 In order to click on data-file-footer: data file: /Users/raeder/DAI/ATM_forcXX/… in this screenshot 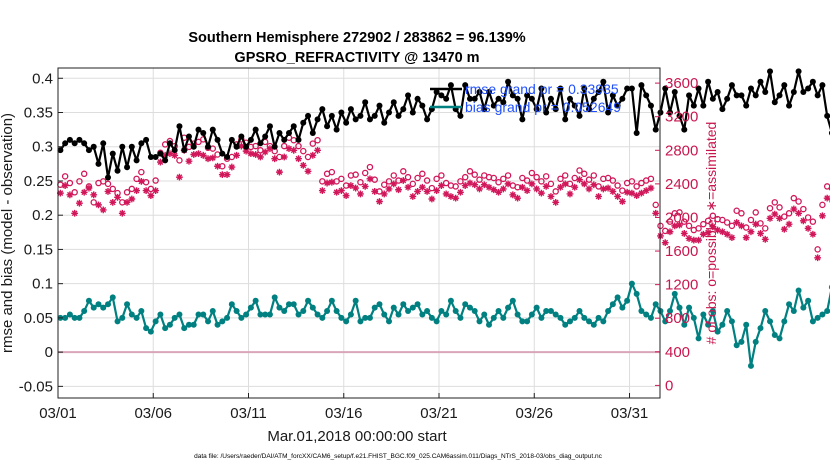, I will do `click(398, 456)`.